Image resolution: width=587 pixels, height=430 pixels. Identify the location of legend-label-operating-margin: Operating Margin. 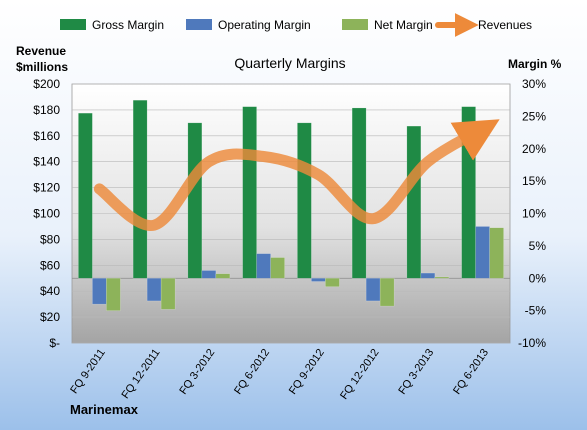
(264, 25).